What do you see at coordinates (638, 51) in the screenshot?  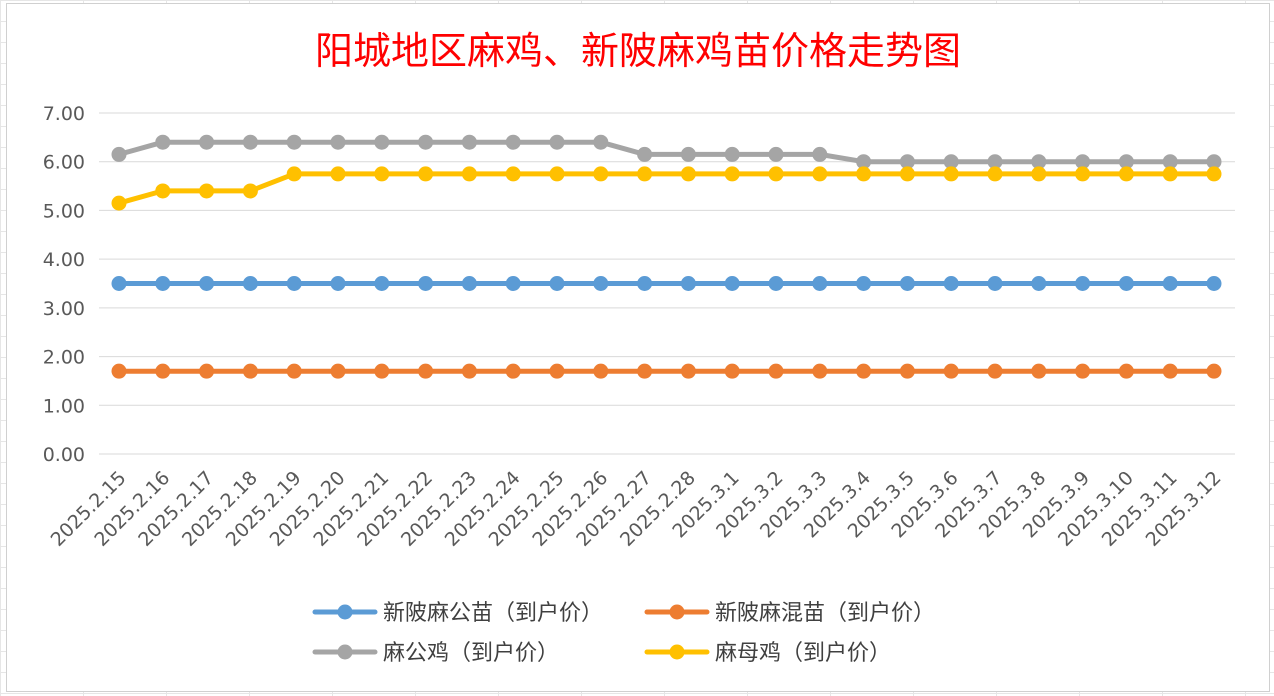 I see `chart-title: 阳城地区麻鸡、新陂麻鸡苗价格走势图` at bounding box center [638, 51].